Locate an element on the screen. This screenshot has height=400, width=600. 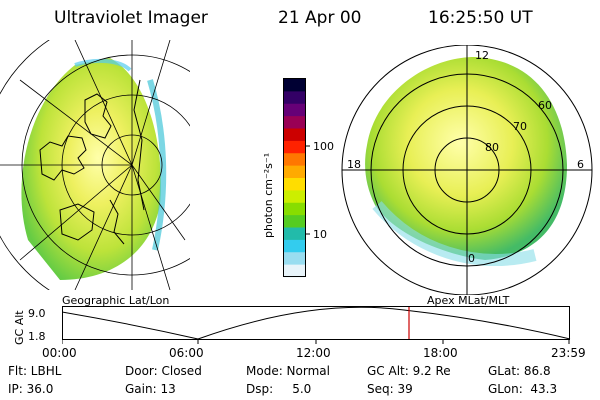
auroral-emission-left is located at coordinates (91, 169).